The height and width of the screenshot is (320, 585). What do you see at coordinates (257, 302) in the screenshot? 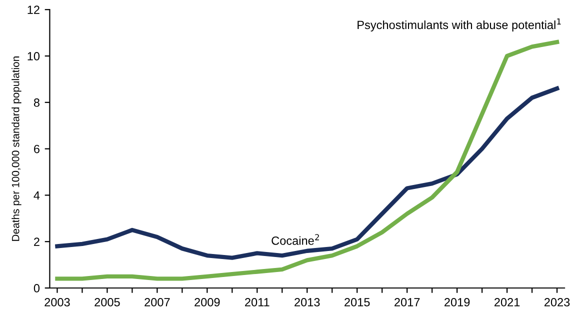
I see `x-tick-label: 2011` at bounding box center [257, 302].